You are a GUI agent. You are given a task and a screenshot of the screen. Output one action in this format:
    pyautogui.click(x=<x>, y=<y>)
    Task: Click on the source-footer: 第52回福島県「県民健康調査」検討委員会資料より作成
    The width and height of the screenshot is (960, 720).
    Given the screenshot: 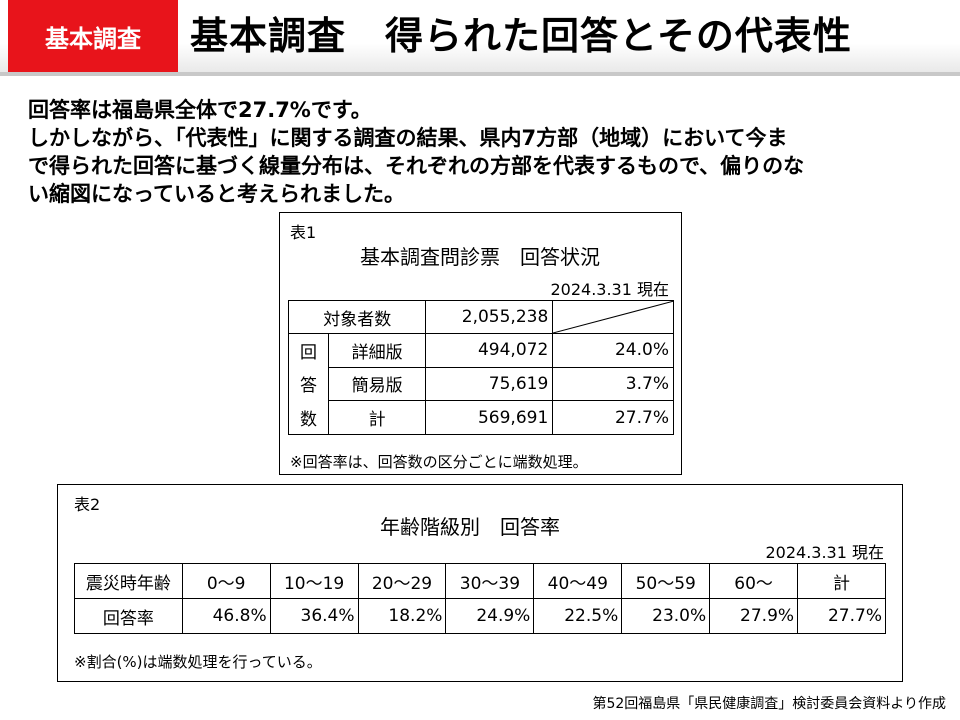 What is the action you would take?
    pyautogui.click(x=769, y=704)
    